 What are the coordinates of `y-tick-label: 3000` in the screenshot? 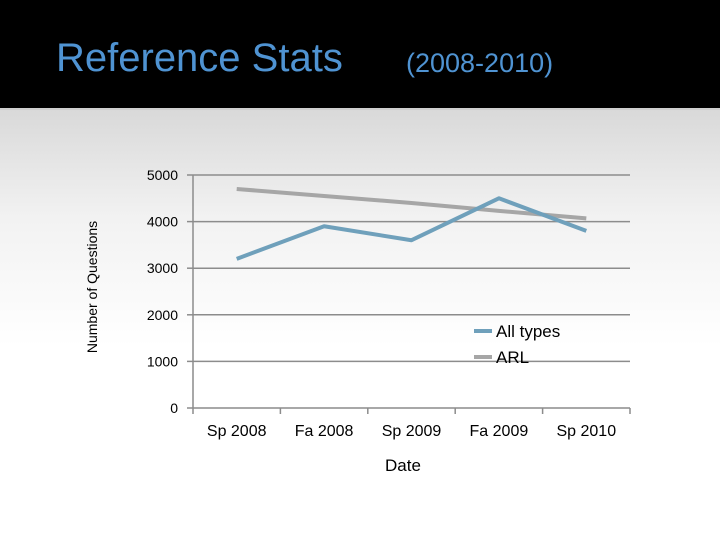 It's located at (162, 268).